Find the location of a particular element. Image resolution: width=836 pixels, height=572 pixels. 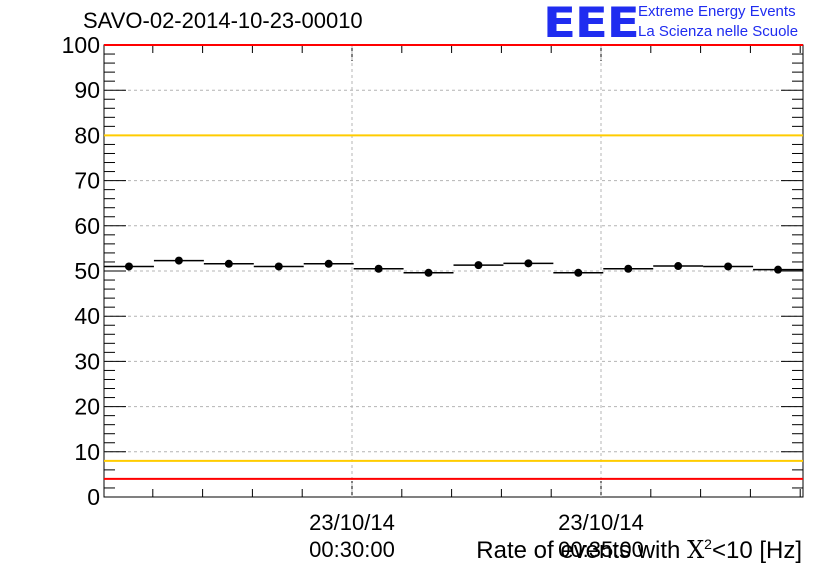

y-tick-label: 70 is located at coordinates (87, 181).